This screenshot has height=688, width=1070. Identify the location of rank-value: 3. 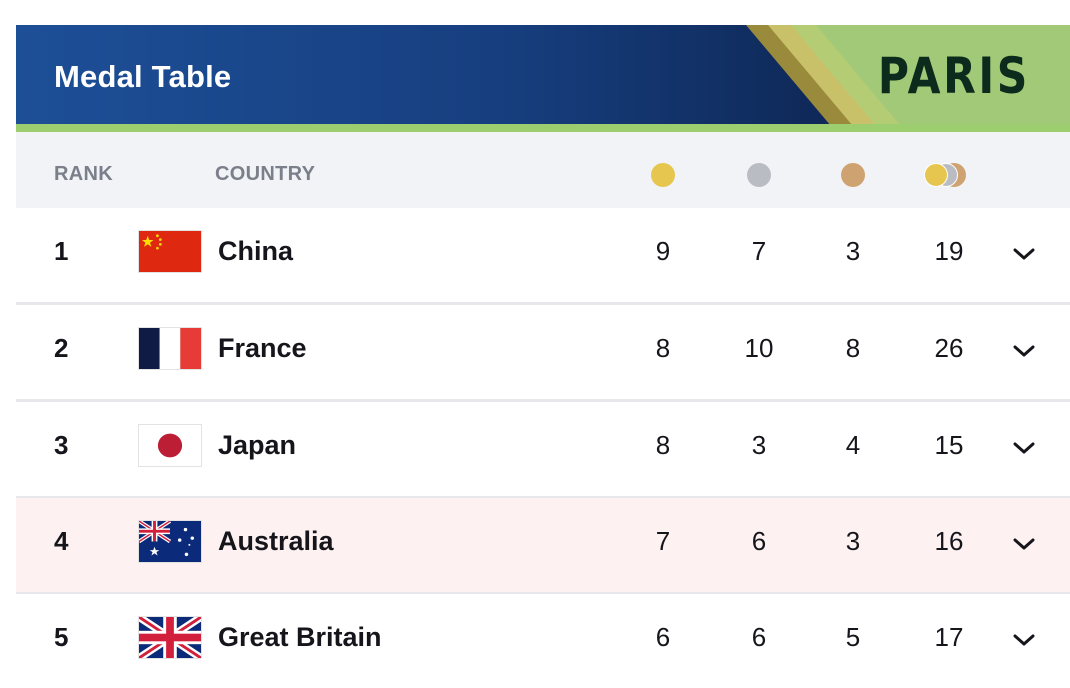
(61, 445).